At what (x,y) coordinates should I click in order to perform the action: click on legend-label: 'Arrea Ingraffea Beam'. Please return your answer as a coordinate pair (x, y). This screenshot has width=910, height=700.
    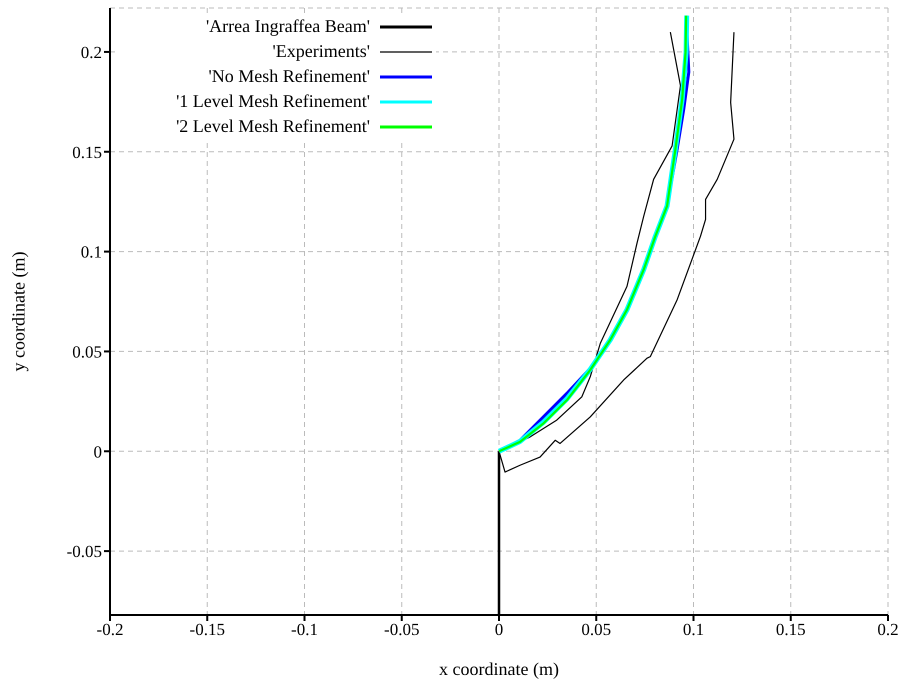
    Looking at the image, I should click on (288, 26).